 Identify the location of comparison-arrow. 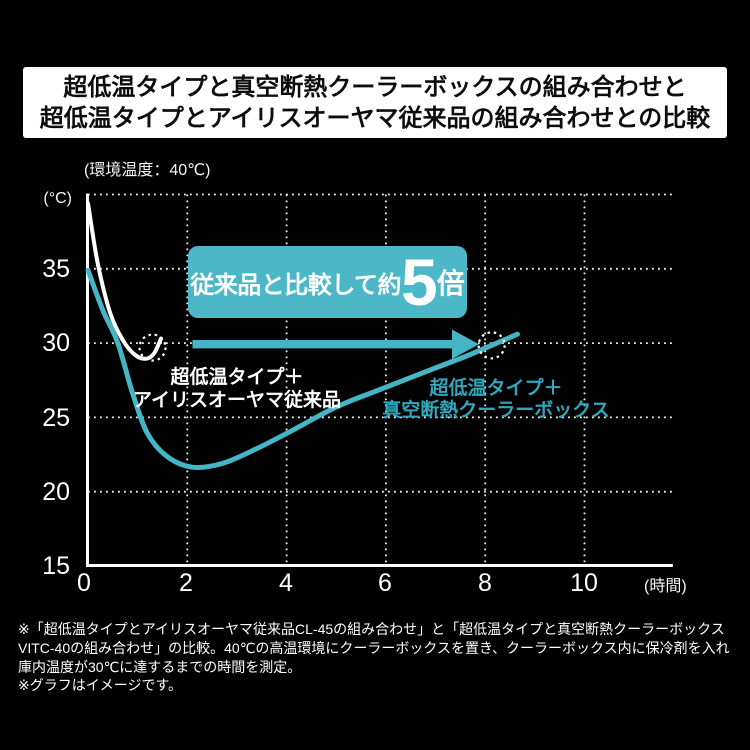
(335, 344).